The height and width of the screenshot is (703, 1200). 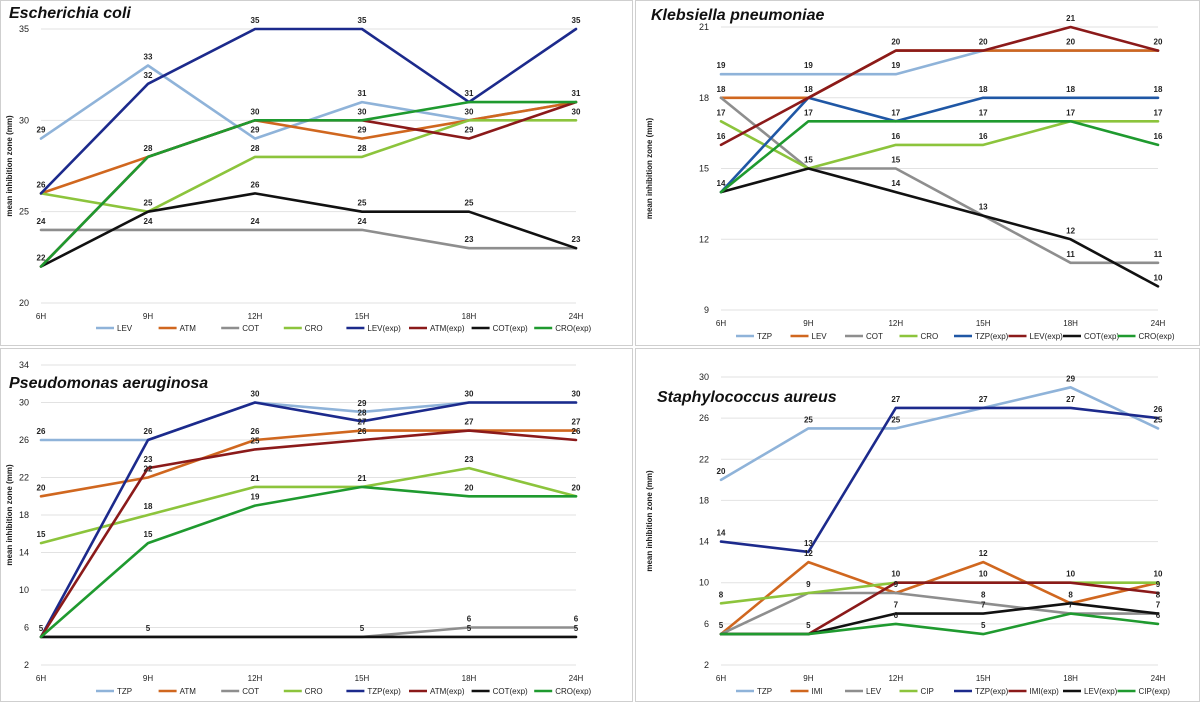 I want to click on x-tick-label: 15H, so click(x=983, y=678).